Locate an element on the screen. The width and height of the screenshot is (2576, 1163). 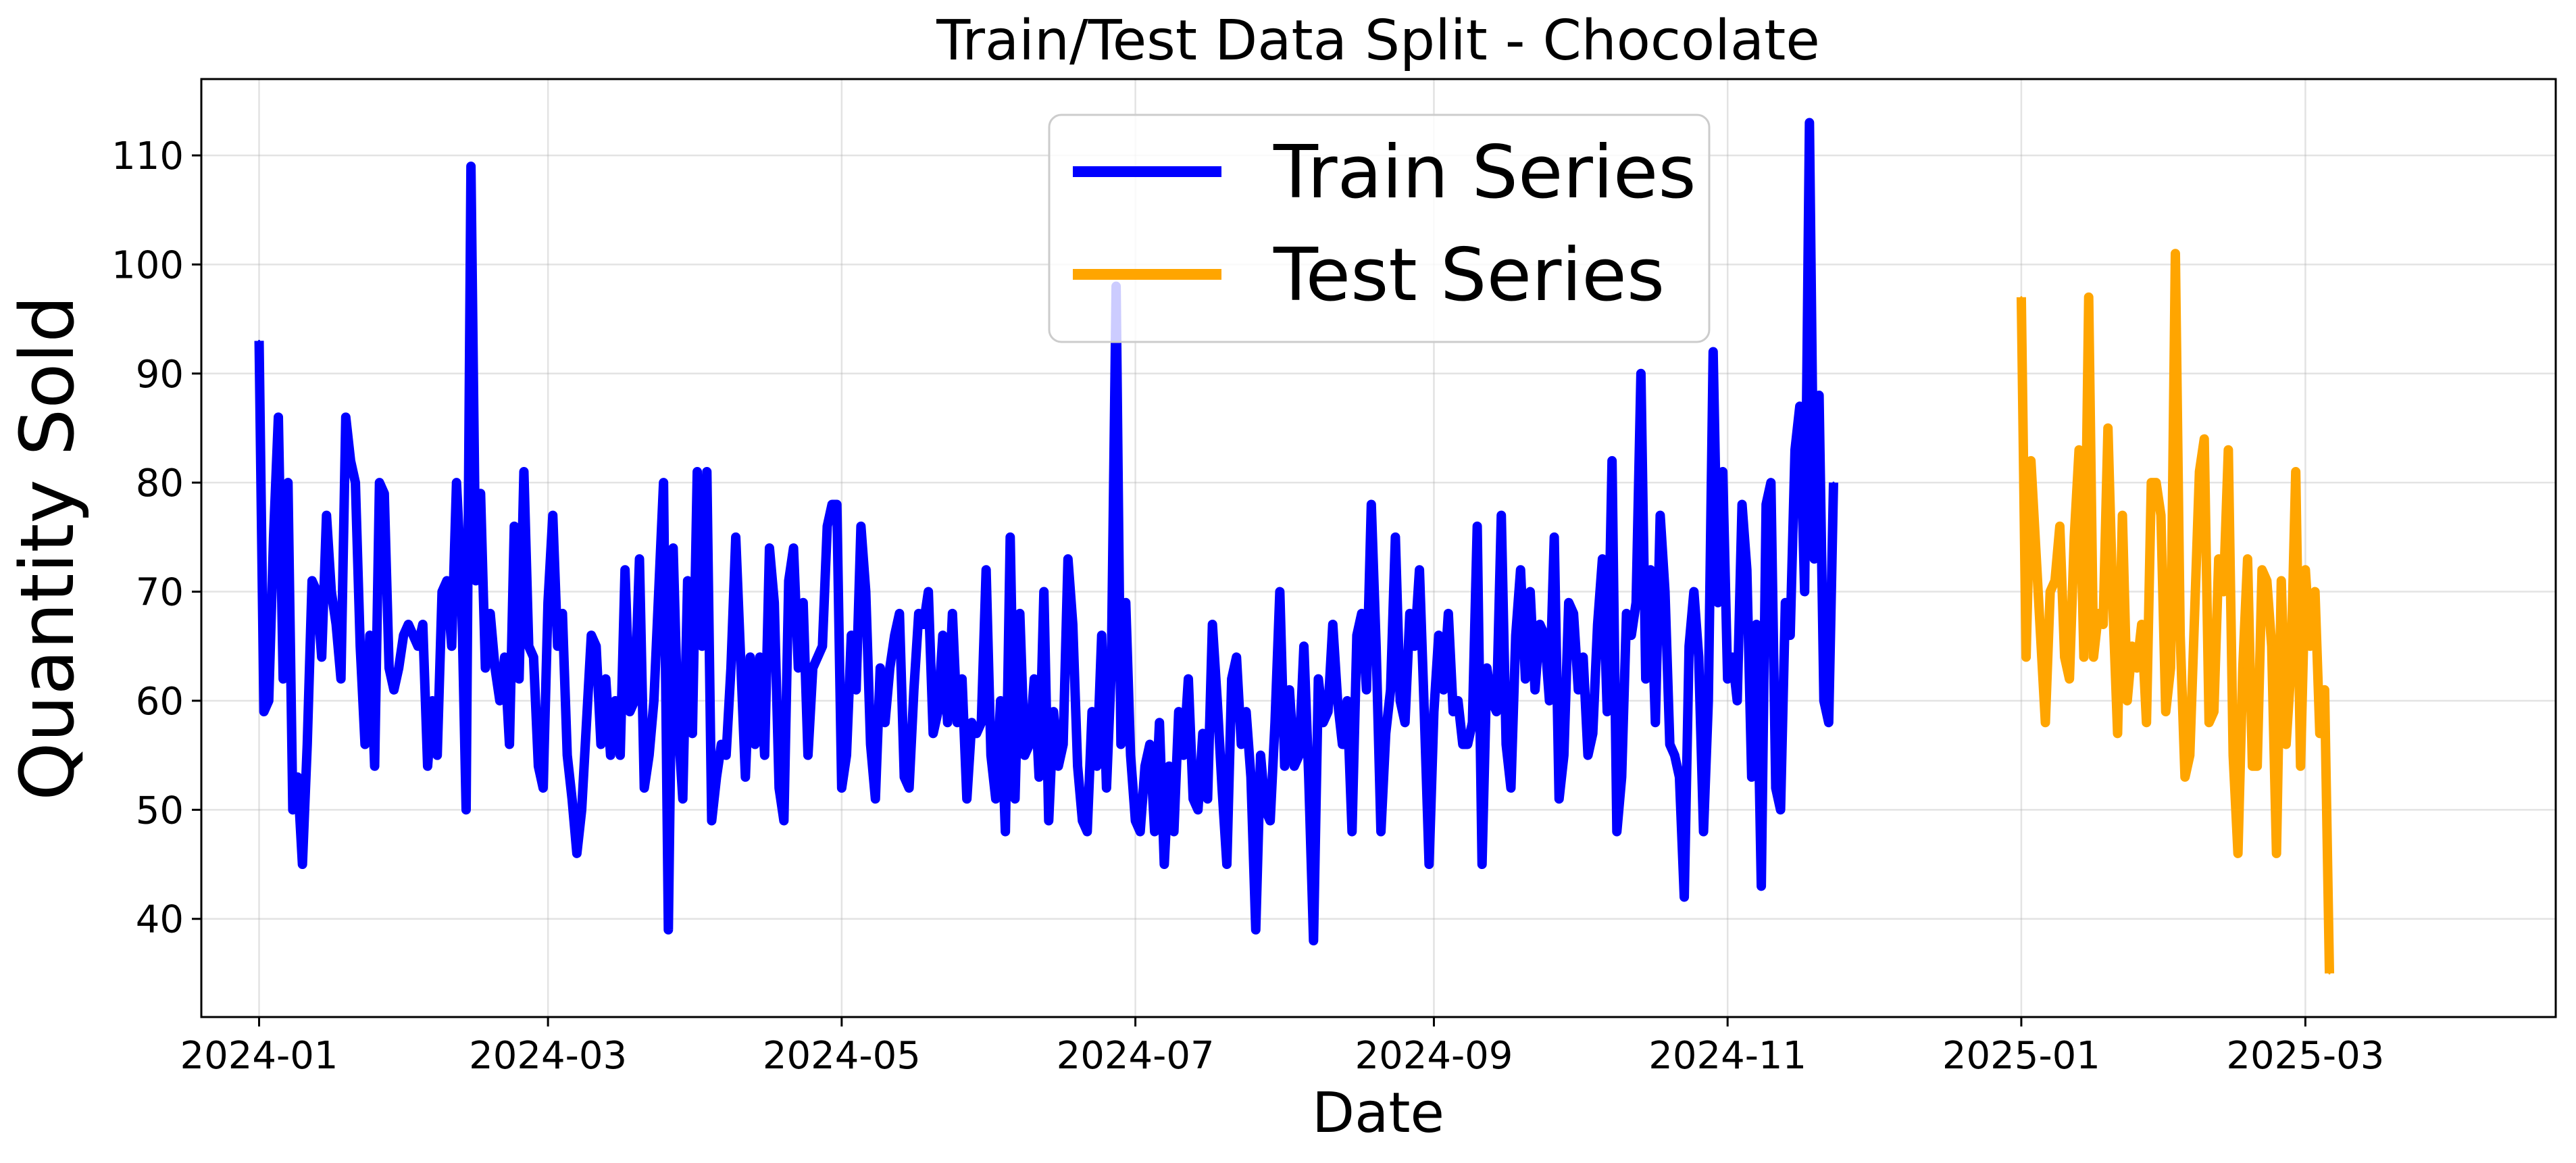
test-series-points is located at coordinates (2175, 613).